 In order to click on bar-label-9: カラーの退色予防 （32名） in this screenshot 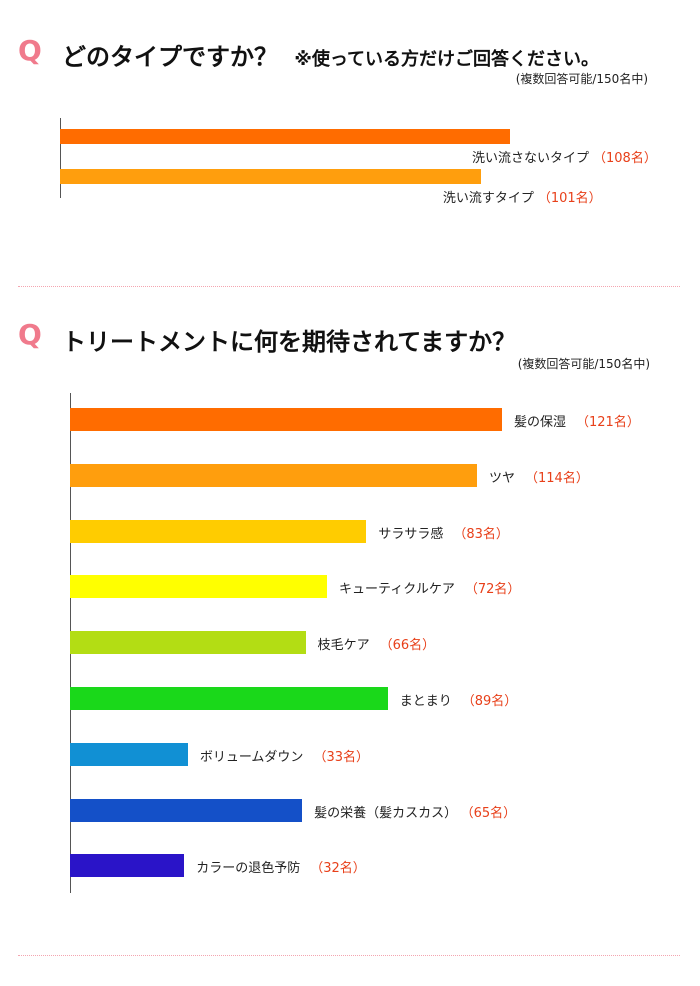, I will do `click(281, 866)`.